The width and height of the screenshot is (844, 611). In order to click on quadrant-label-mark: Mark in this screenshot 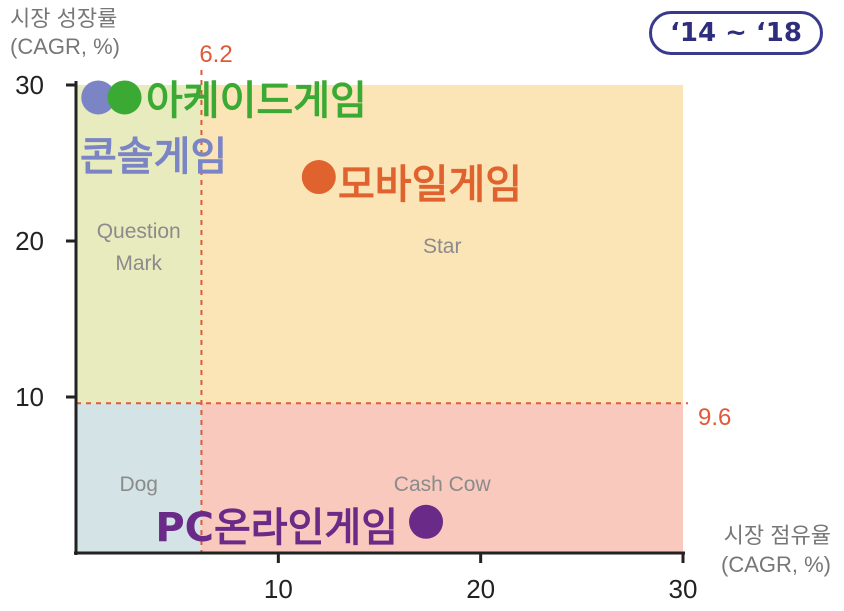, I will do `click(138, 263)`.